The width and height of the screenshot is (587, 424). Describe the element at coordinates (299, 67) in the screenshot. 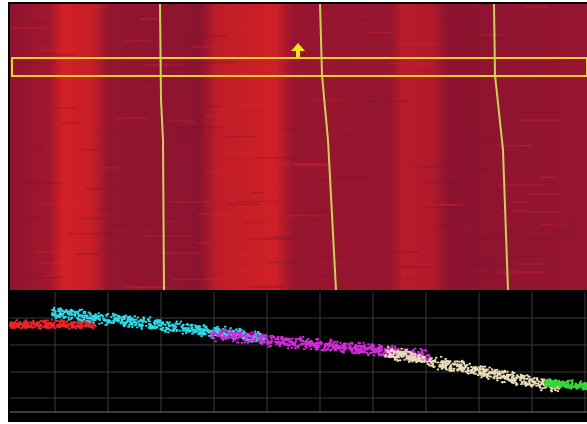

I see `selection-box` at that location.